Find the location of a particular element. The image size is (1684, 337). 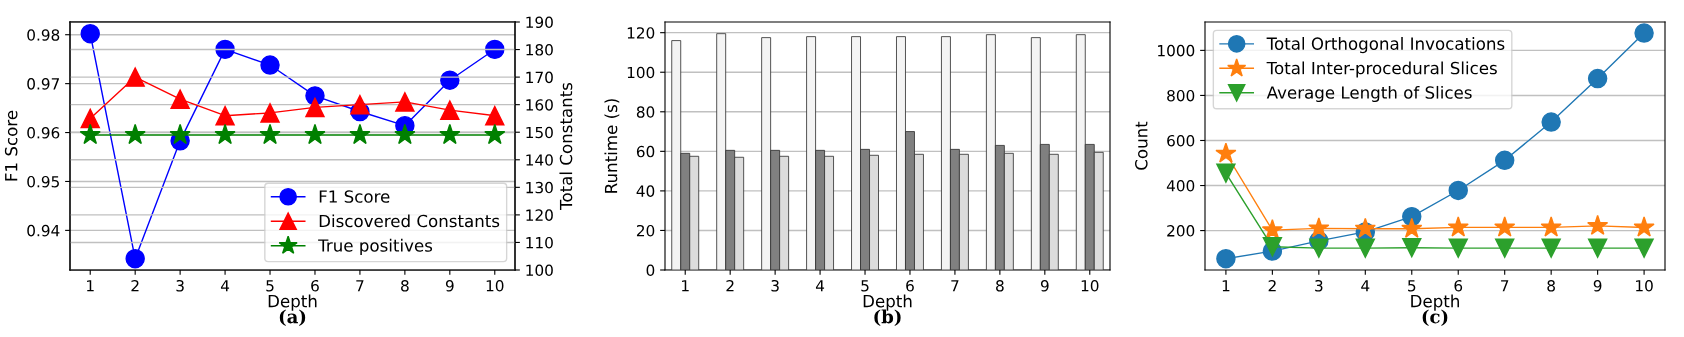

text: (b) is located at coordinates (887, 317).